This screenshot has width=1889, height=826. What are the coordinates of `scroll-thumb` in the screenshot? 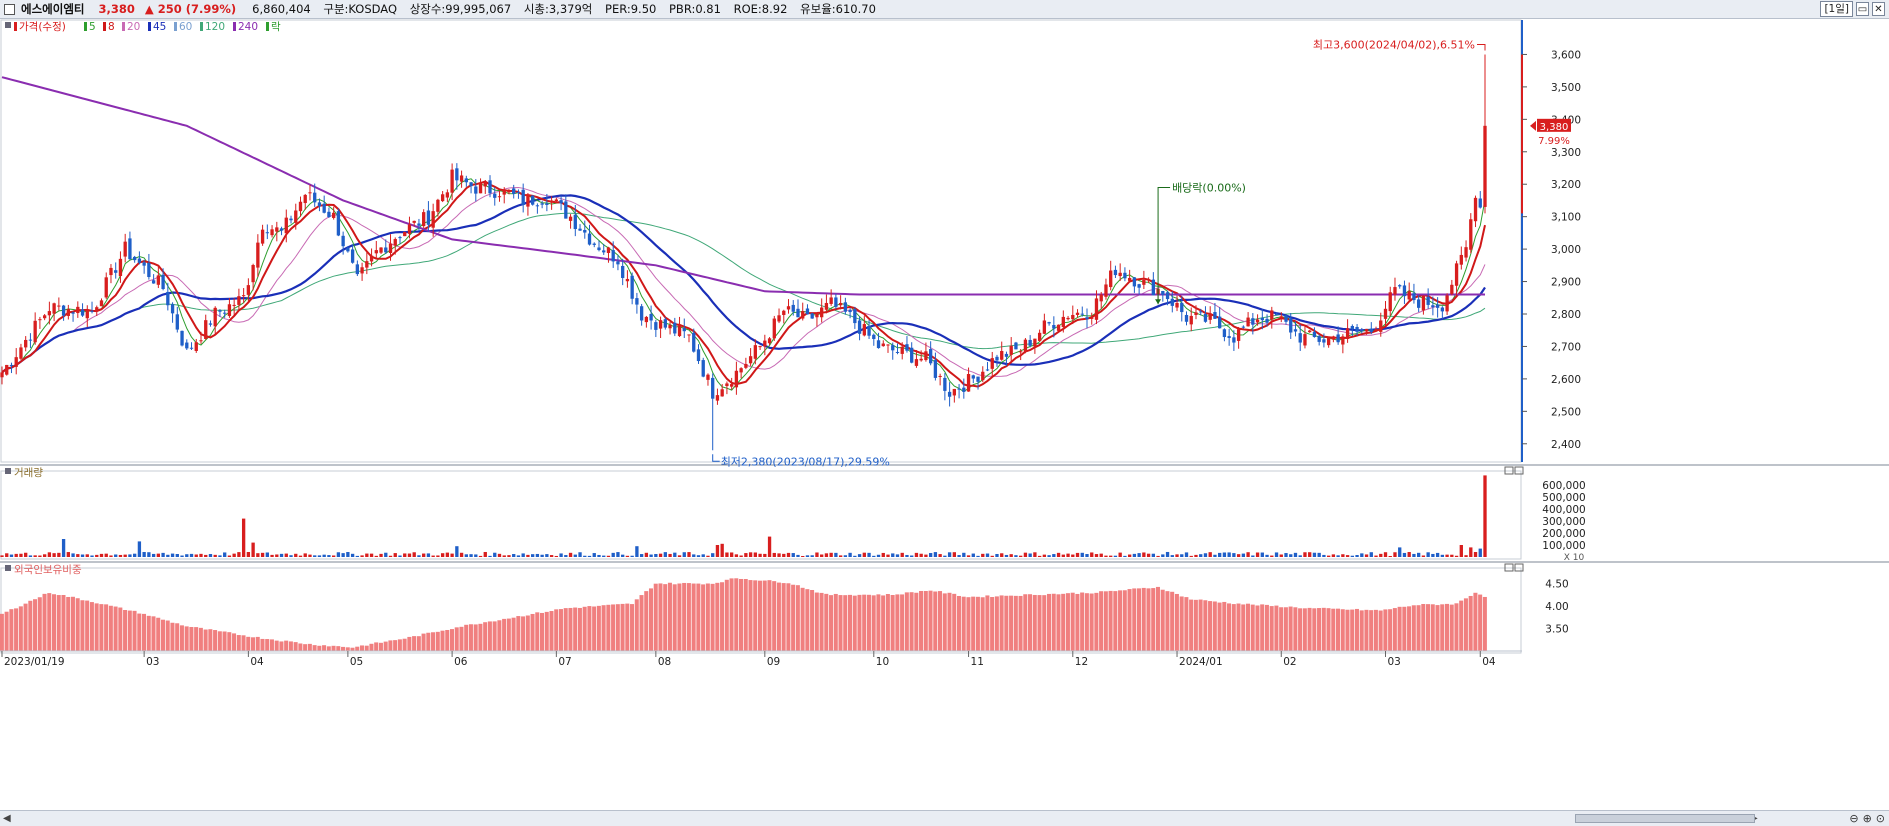 It's located at (1665, 818).